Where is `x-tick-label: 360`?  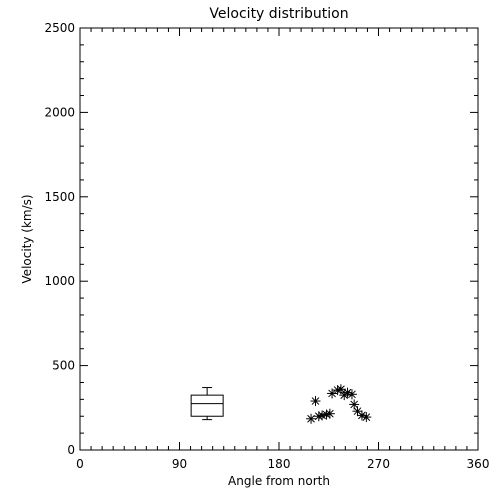
x-tick-label: 360 is located at coordinates (478, 464).